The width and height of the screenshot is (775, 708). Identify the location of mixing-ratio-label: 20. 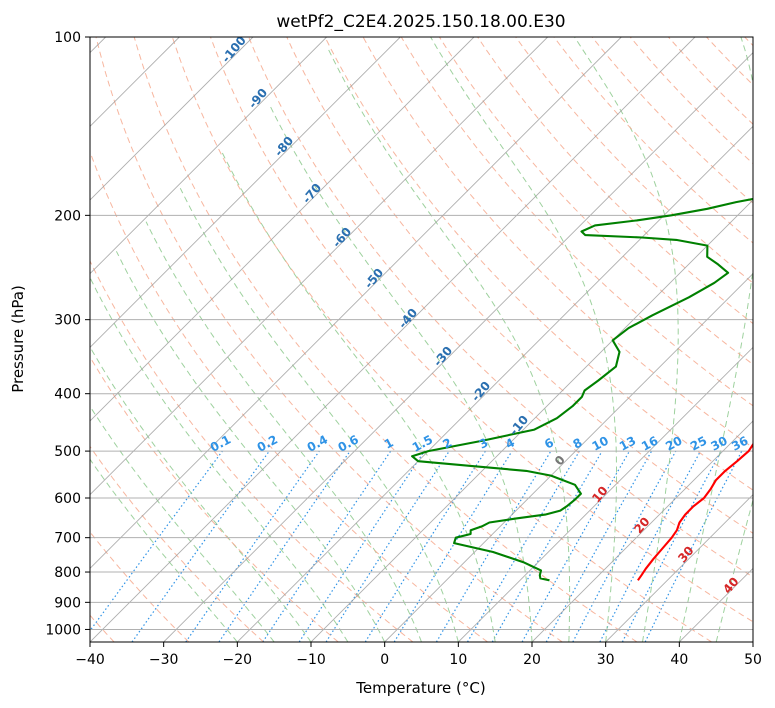
(673, 443).